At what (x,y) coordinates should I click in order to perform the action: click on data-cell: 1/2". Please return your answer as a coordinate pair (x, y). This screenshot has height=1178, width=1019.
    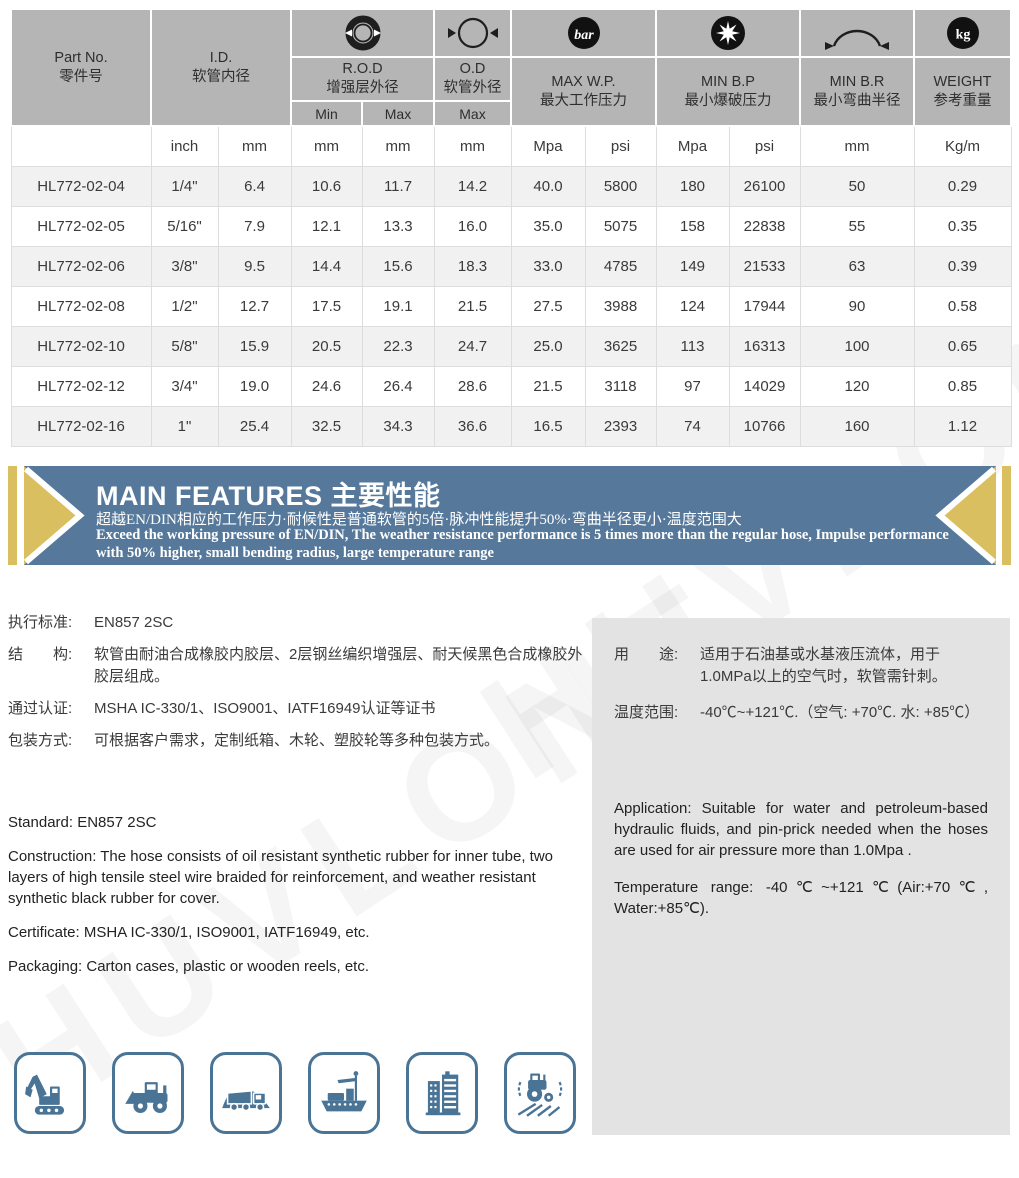
    Looking at the image, I should click on (184, 306).